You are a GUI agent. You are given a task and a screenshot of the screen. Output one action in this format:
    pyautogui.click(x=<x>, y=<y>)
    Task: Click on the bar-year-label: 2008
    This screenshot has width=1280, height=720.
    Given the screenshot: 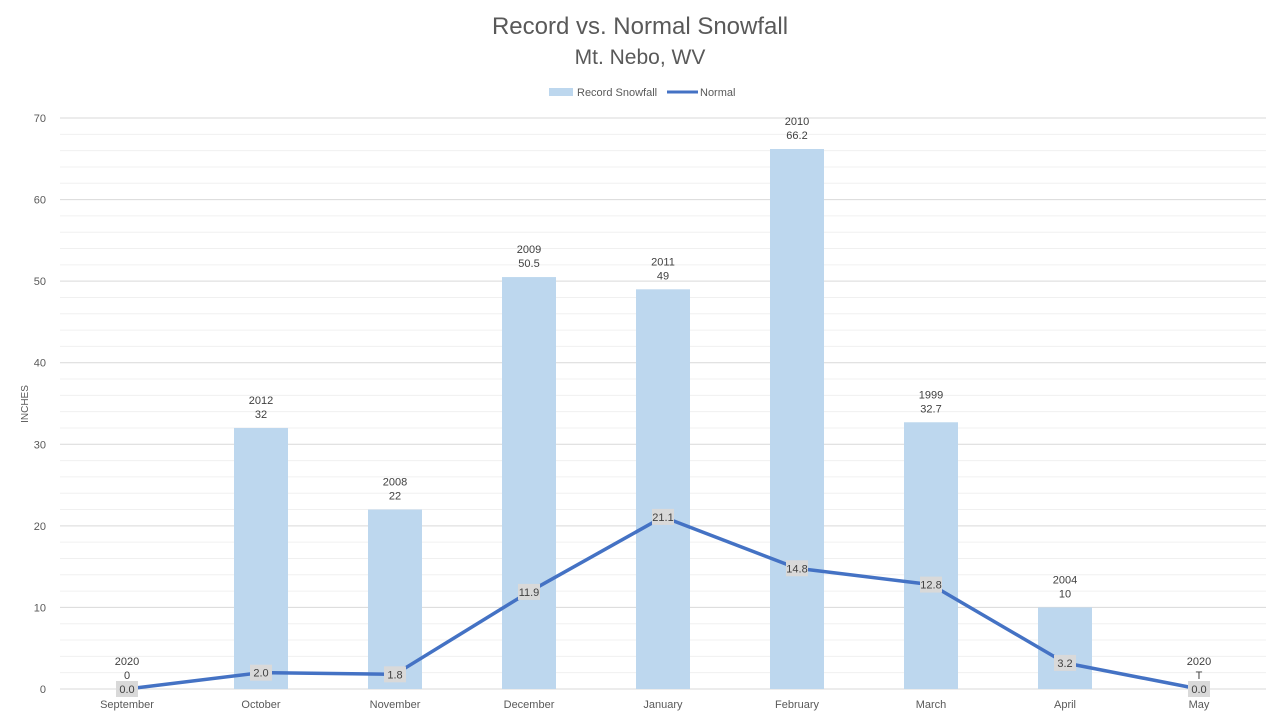 What is the action you would take?
    pyautogui.click(x=395, y=483)
    